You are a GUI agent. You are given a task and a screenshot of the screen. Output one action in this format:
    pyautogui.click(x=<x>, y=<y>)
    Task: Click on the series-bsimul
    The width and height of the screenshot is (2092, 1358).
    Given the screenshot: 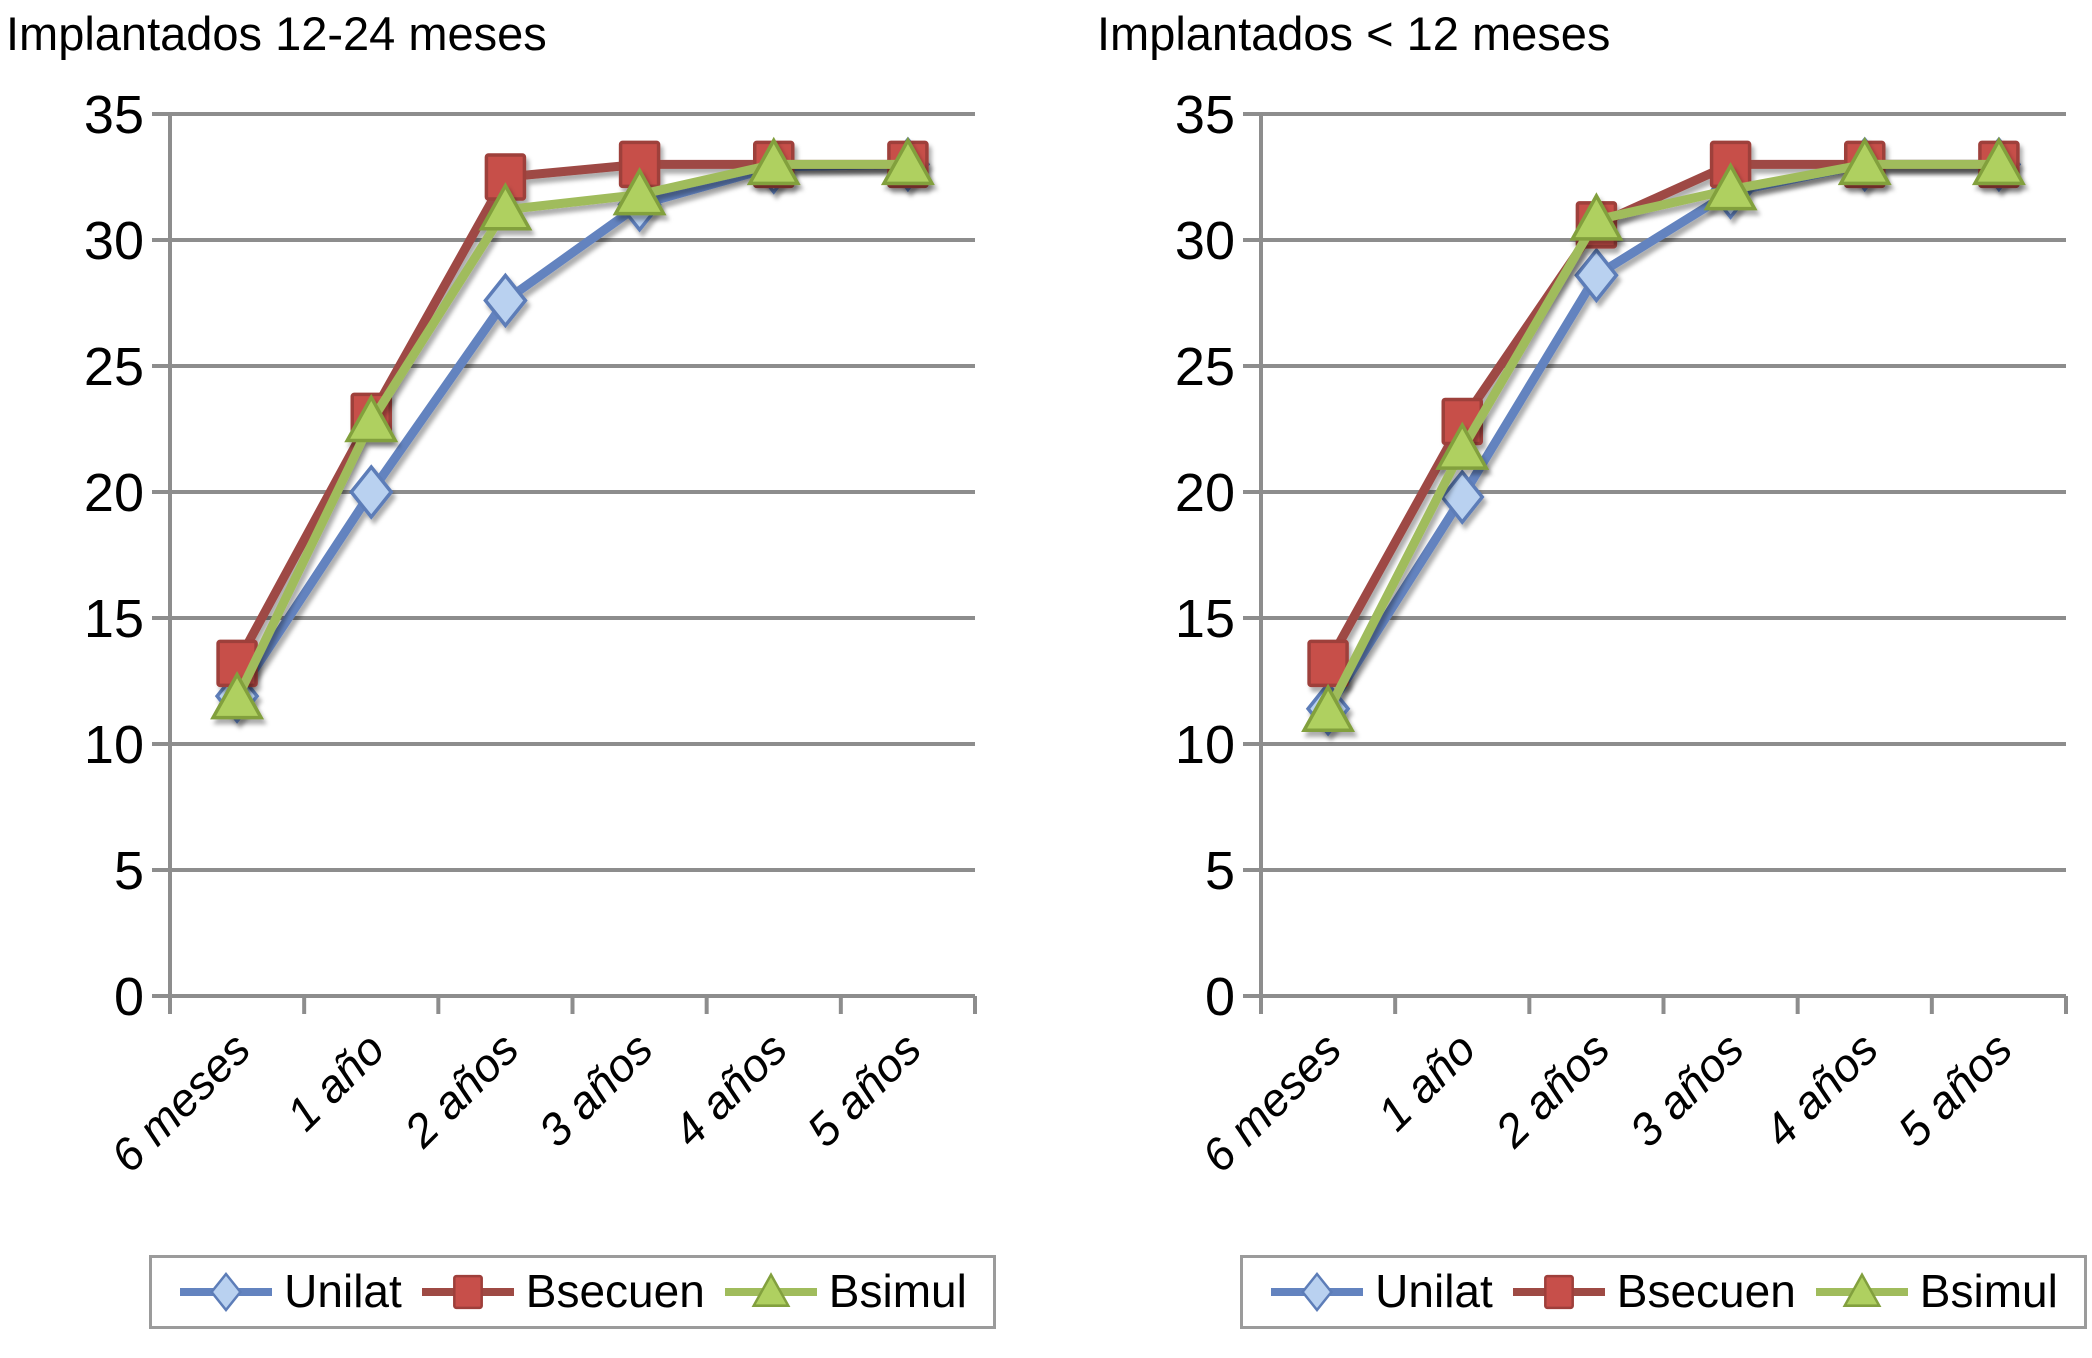 What is the action you would take?
    pyautogui.click(x=572, y=428)
    